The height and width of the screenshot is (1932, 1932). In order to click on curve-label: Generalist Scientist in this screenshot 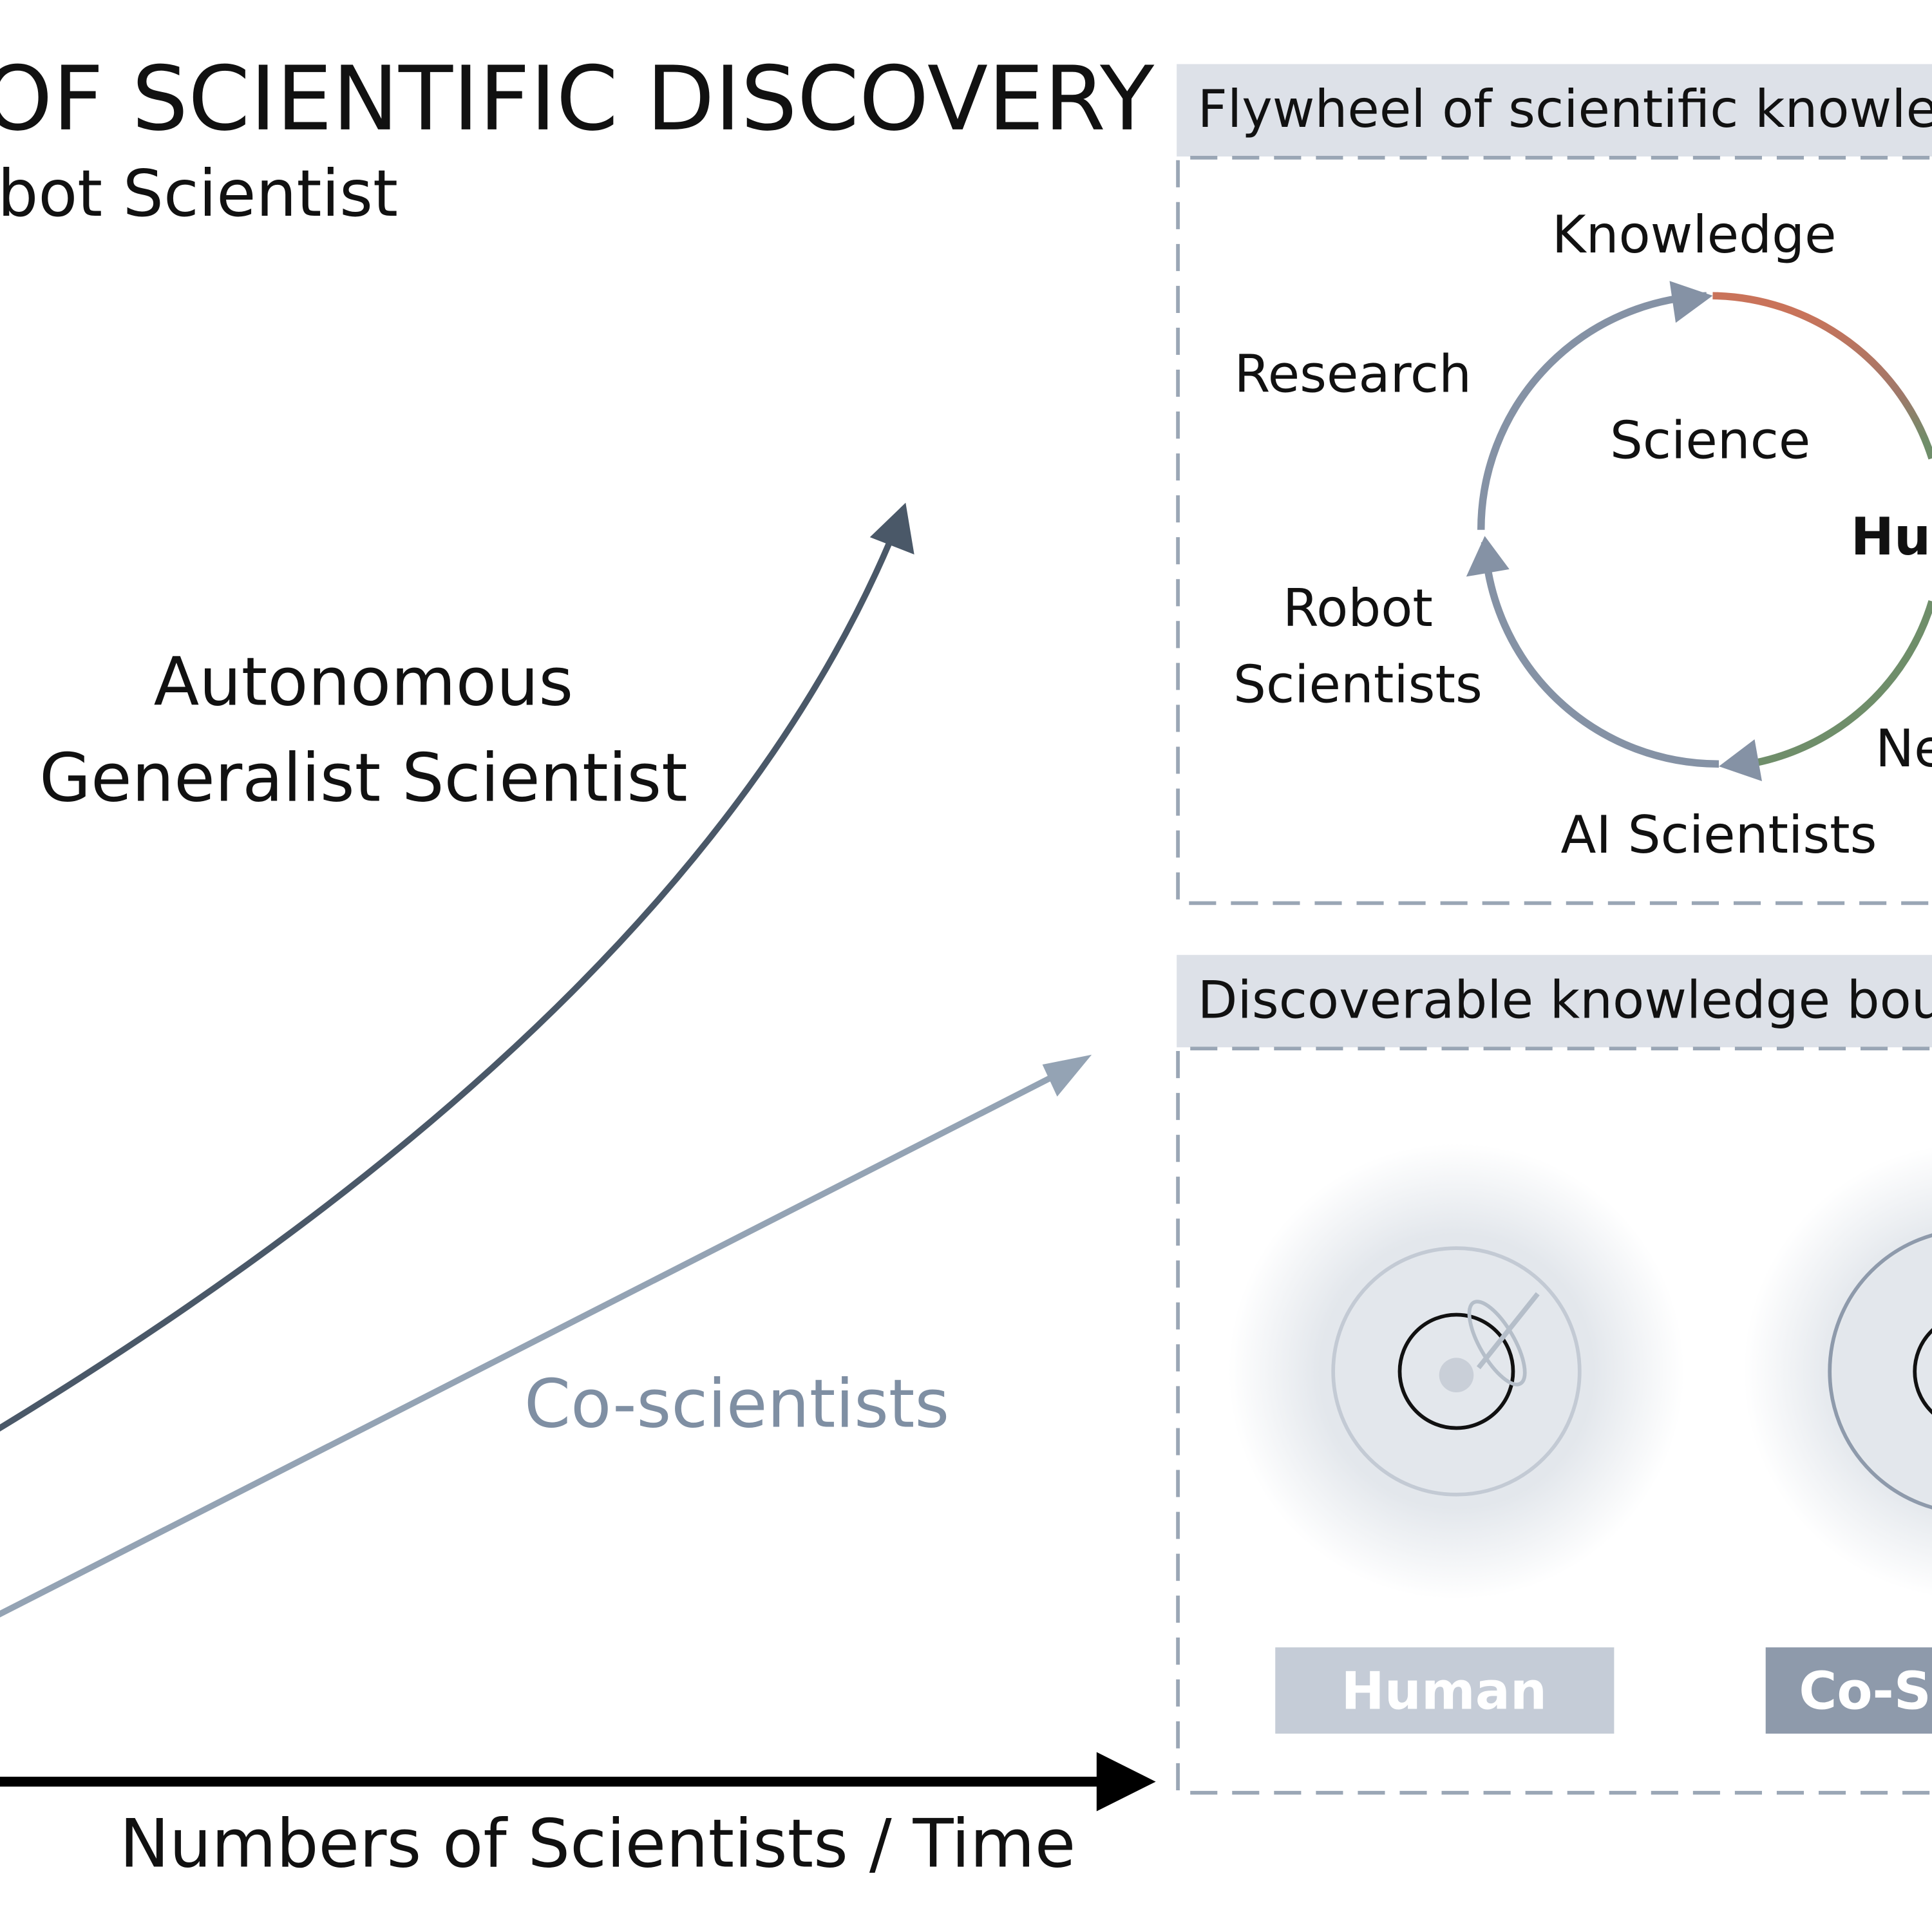, I will do `click(364, 779)`.